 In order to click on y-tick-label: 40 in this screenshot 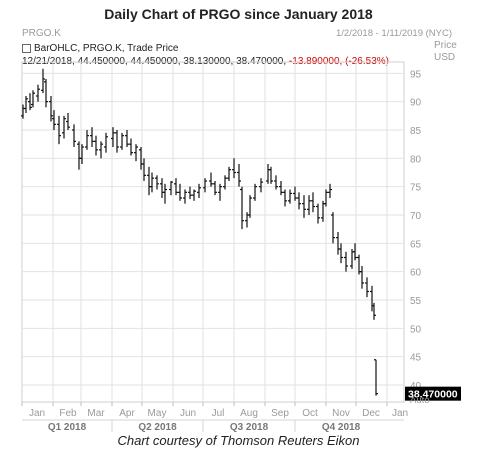, I will do `click(416, 386)`.